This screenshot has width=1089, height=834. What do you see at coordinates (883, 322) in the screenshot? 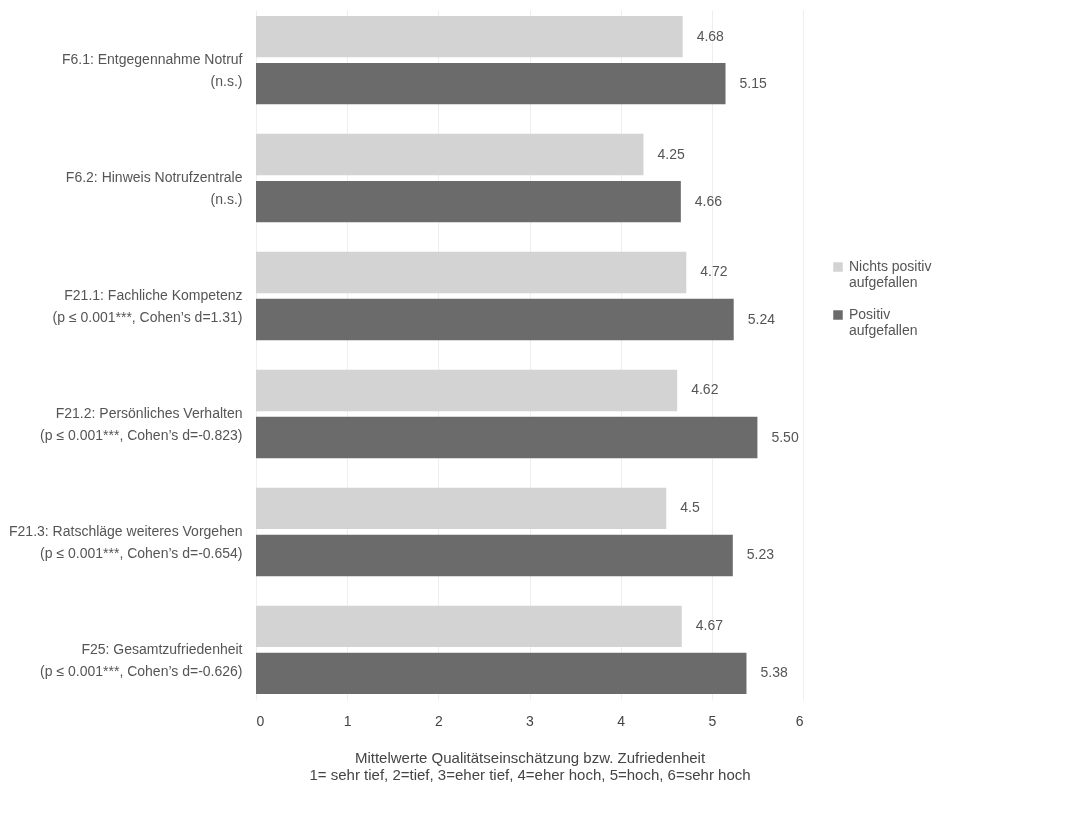
I see `legend-label: Positiv aufgefallen` at bounding box center [883, 322].